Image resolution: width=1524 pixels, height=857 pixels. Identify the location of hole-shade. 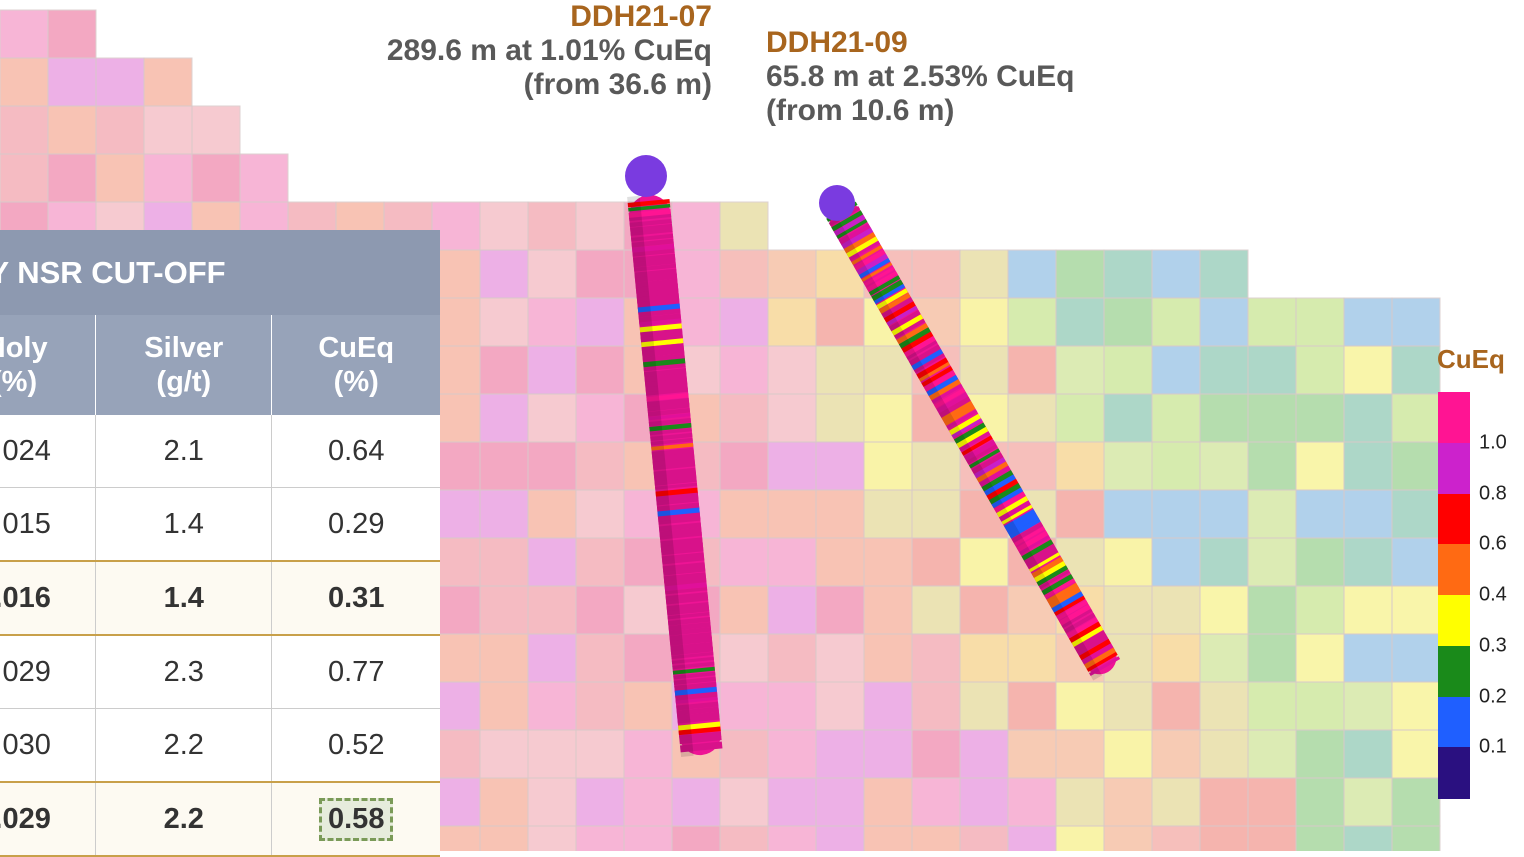
(963, 444).